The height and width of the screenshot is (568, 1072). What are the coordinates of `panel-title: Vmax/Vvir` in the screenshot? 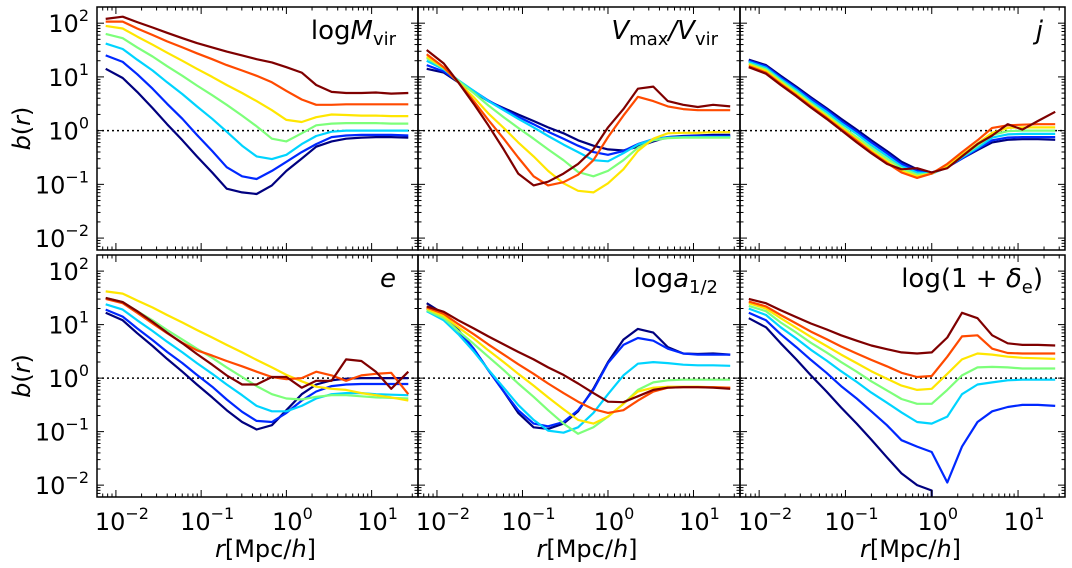 It's located at (664, 33).